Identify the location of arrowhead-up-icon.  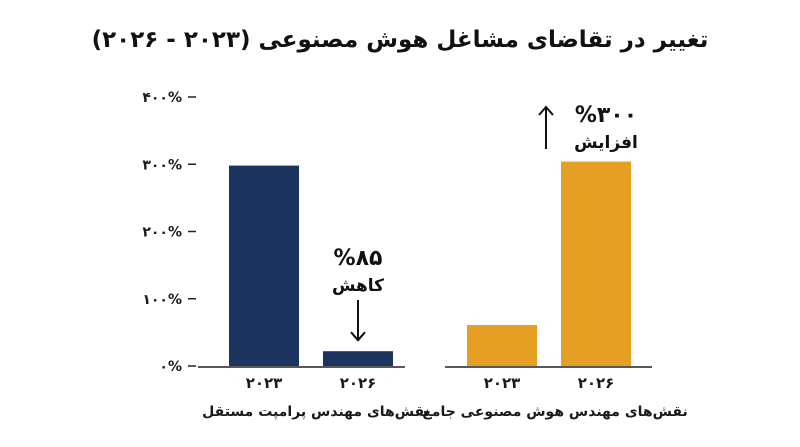
(546, 110).